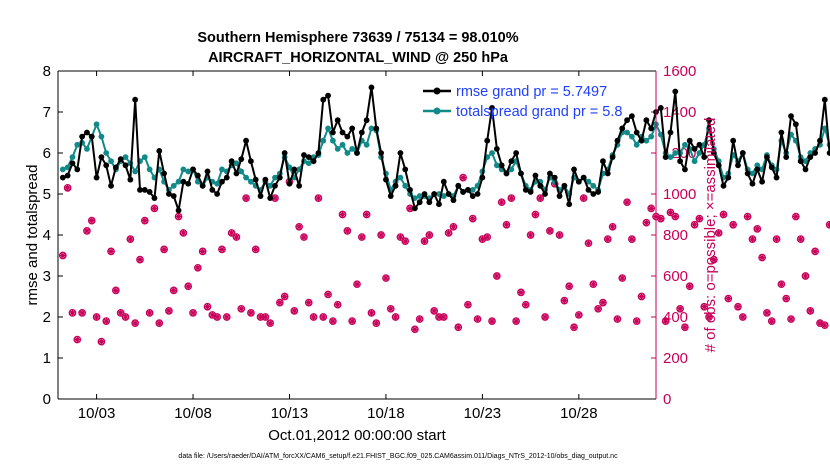  I want to click on y2-tick-label: 600, so click(675, 276).